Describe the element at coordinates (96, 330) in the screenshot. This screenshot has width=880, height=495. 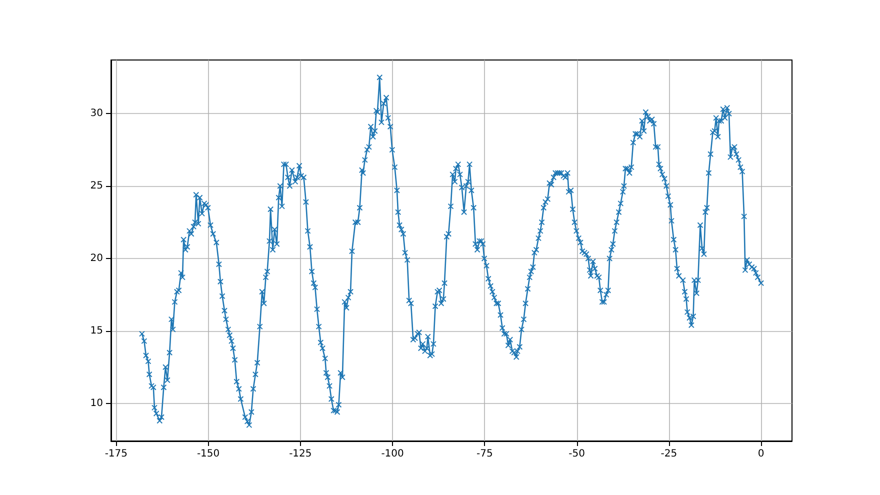
I see `y-tick-label: 15` at that location.